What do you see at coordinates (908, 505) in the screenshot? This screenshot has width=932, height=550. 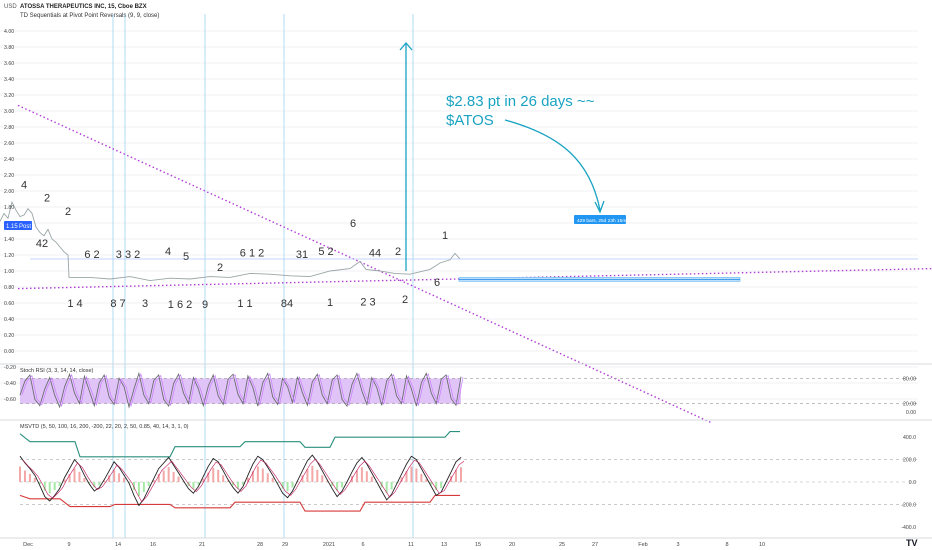 I see `msvtd-tick-label: -200.0` at bounding box center [908, 505].